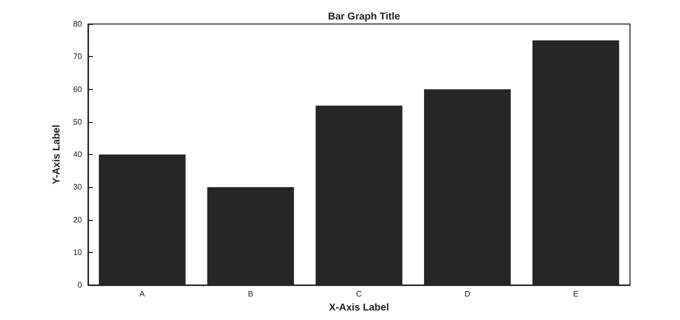 The image size is (680, 320). Describe the element at coordinates (57, 154) in the screenshot. I see `y-axis-title: Y-Axis Label` at that location.